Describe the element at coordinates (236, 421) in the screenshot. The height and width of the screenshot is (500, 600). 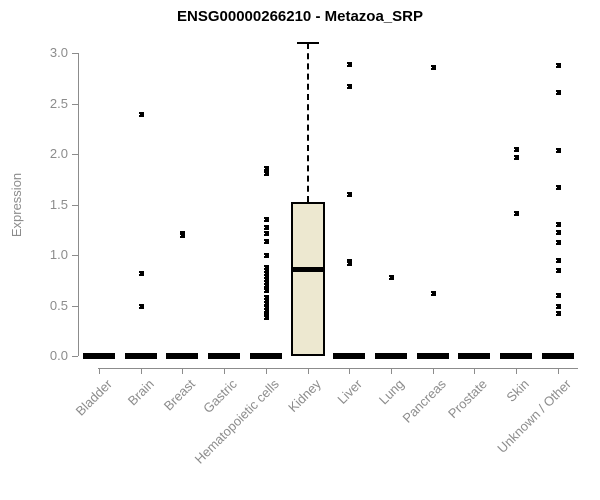
I see `x-axis-label: Hematopoietic cells` at that location.